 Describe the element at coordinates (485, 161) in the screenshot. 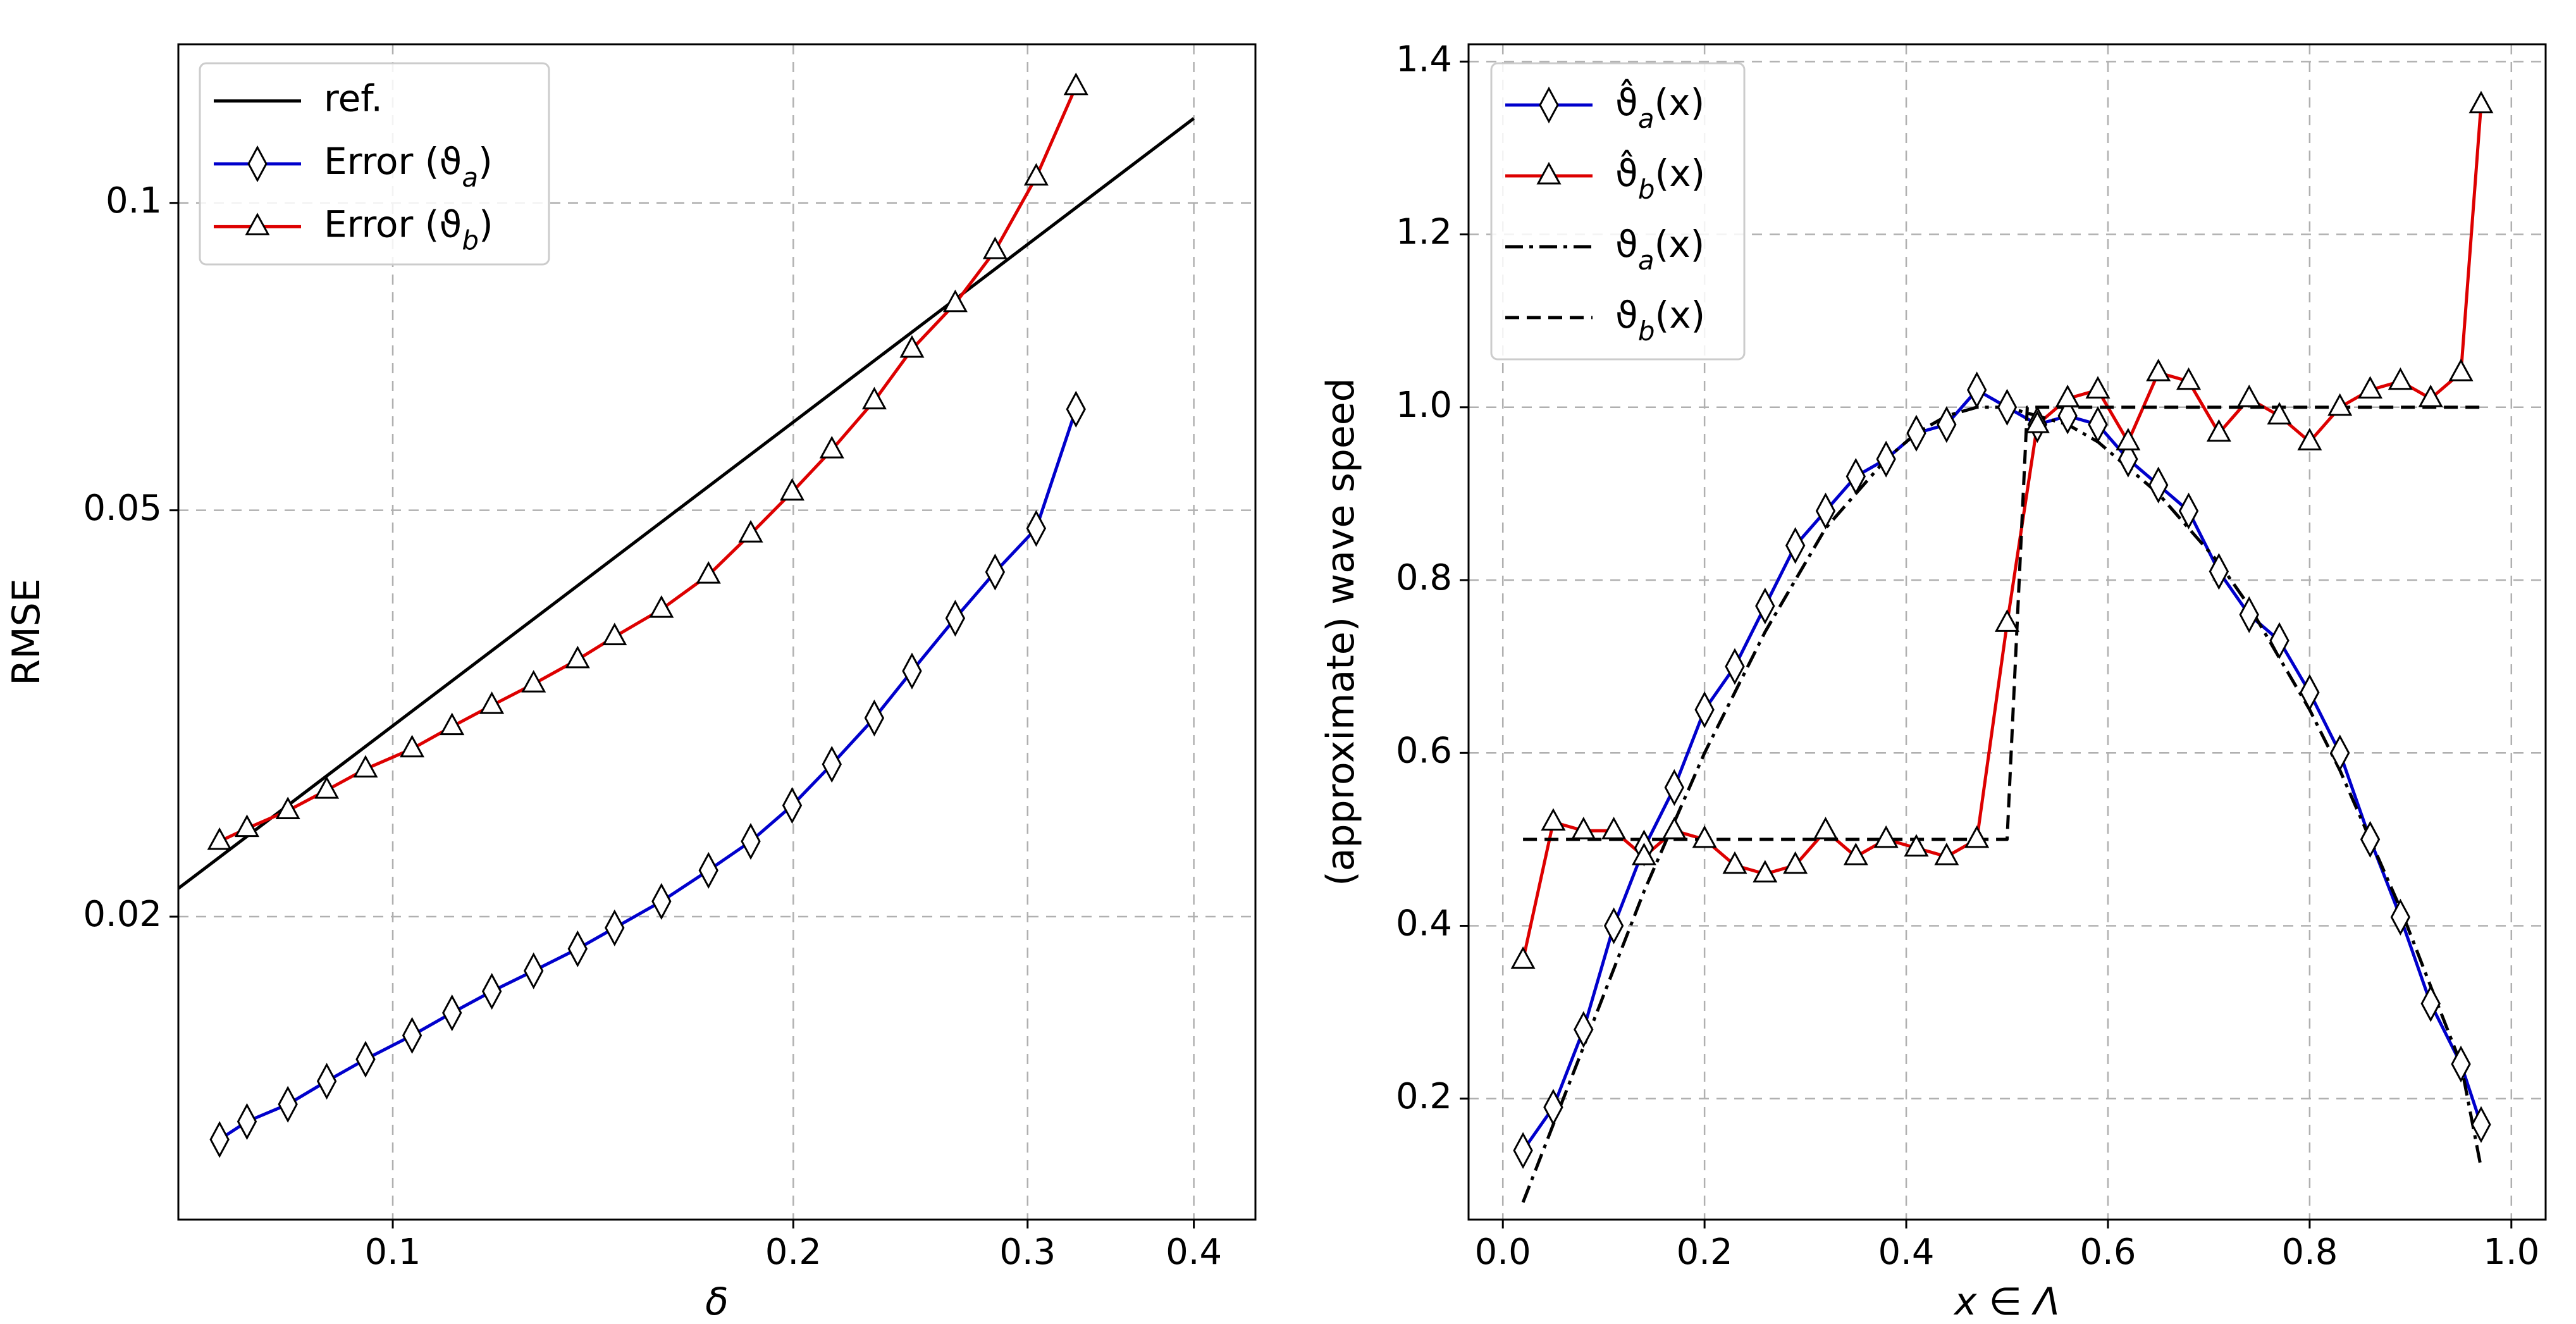

I see `legend-label-suffix: )` at that location.